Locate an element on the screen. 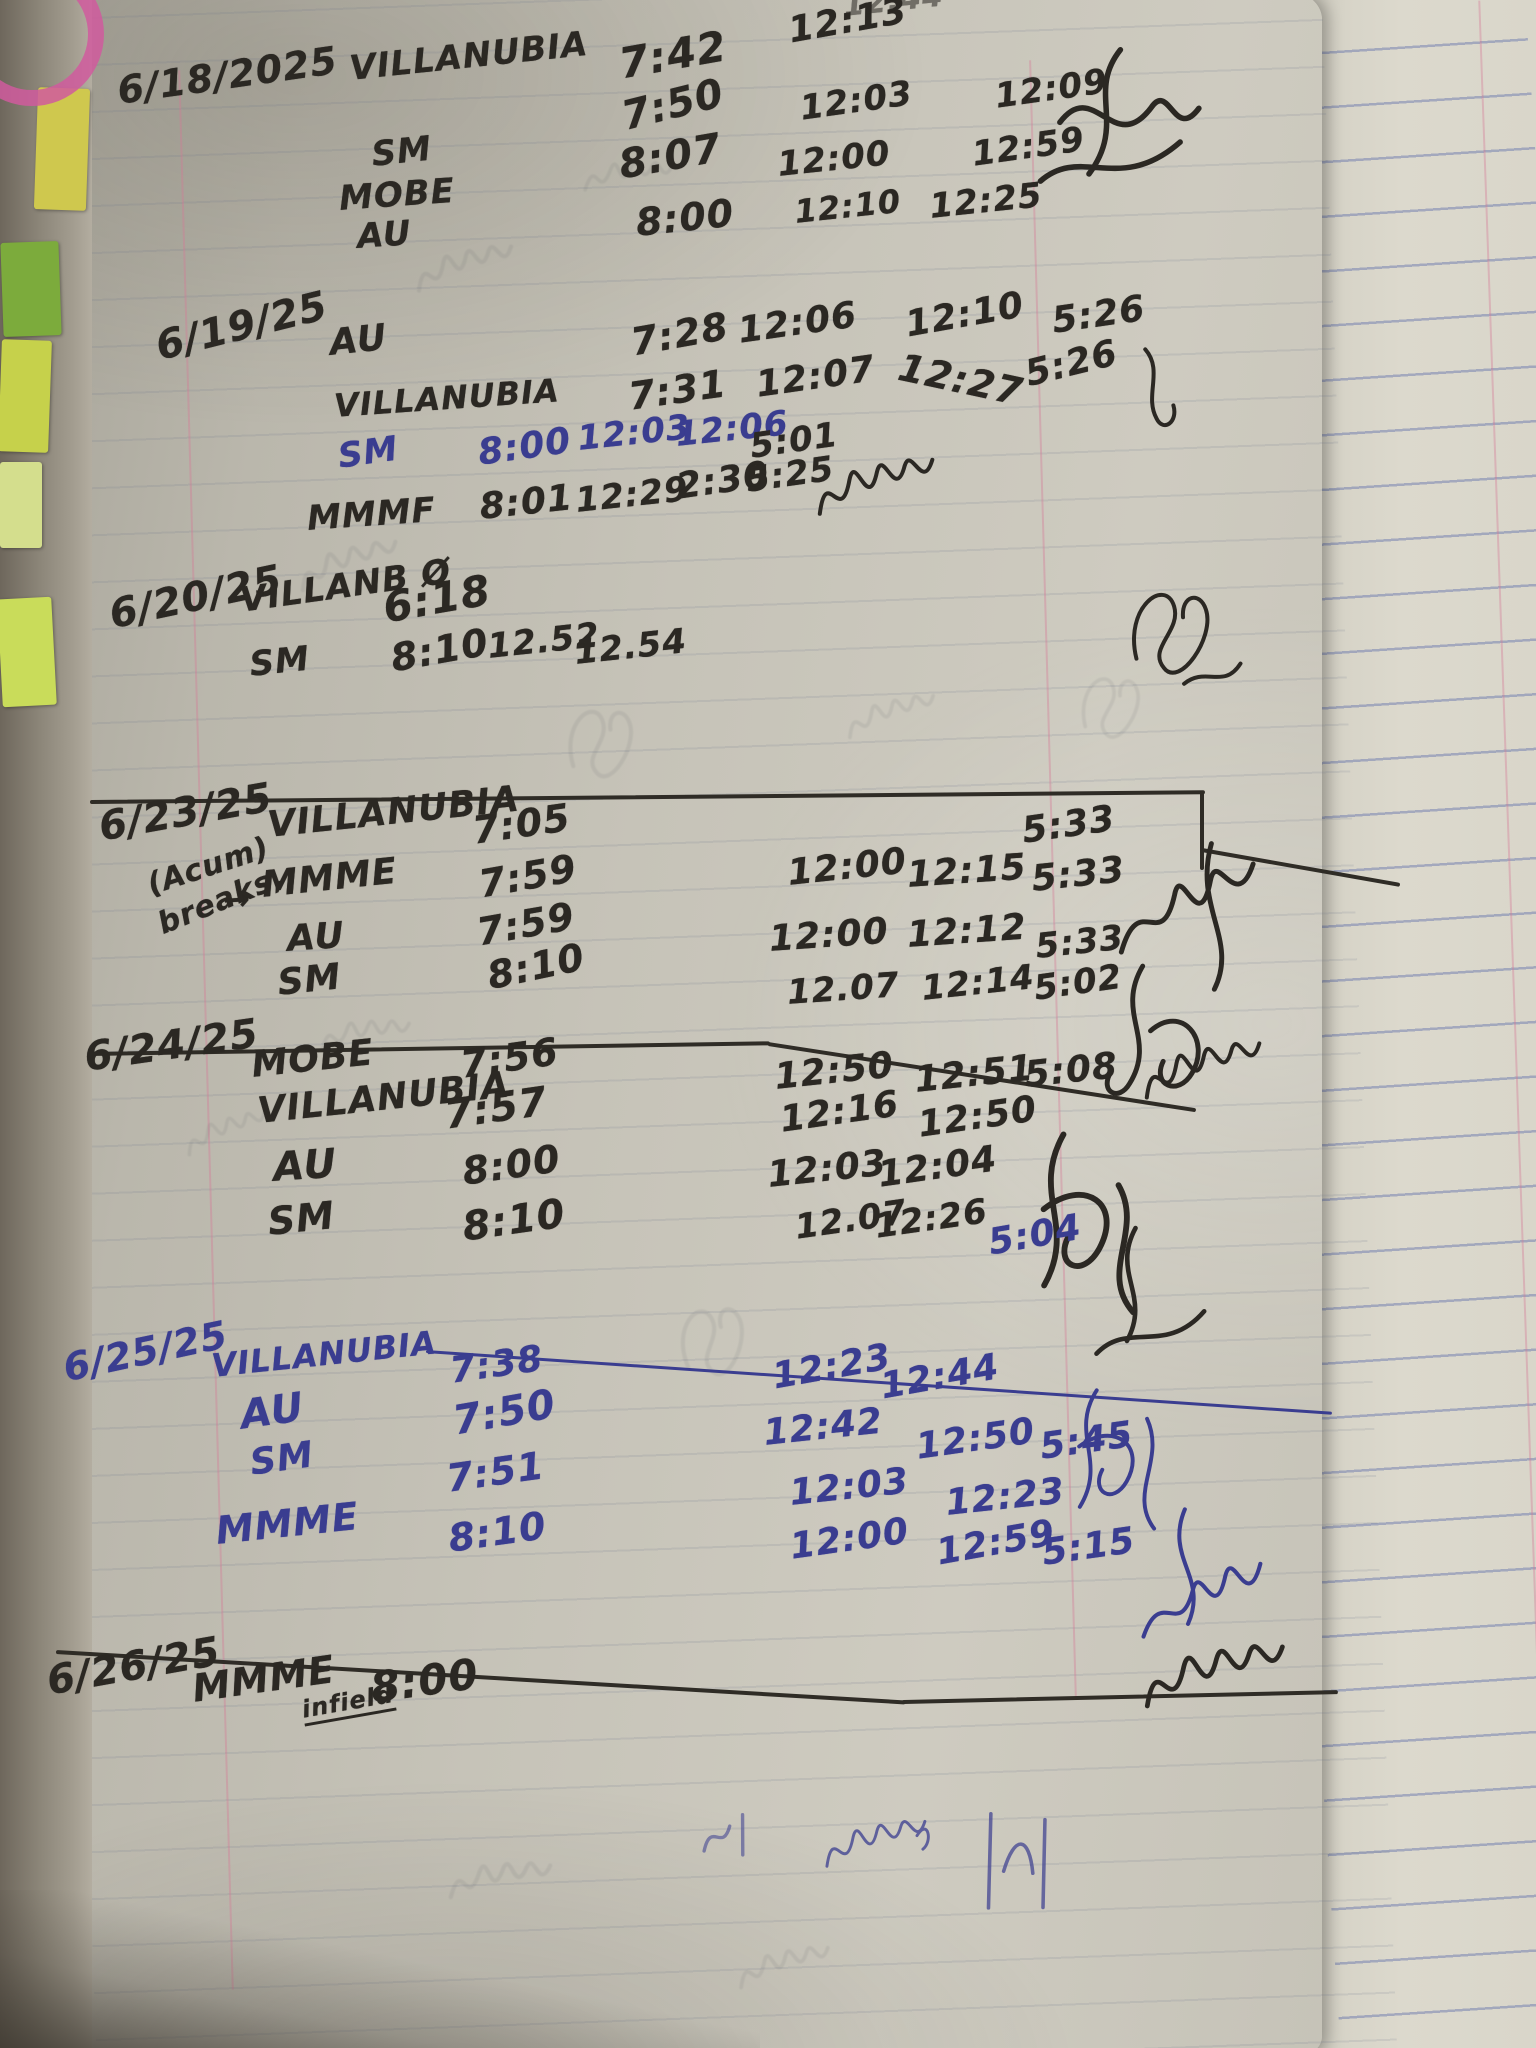 The image size is (1536, 2048). time-entry: 12:10 is located at coordinates (847, 206).